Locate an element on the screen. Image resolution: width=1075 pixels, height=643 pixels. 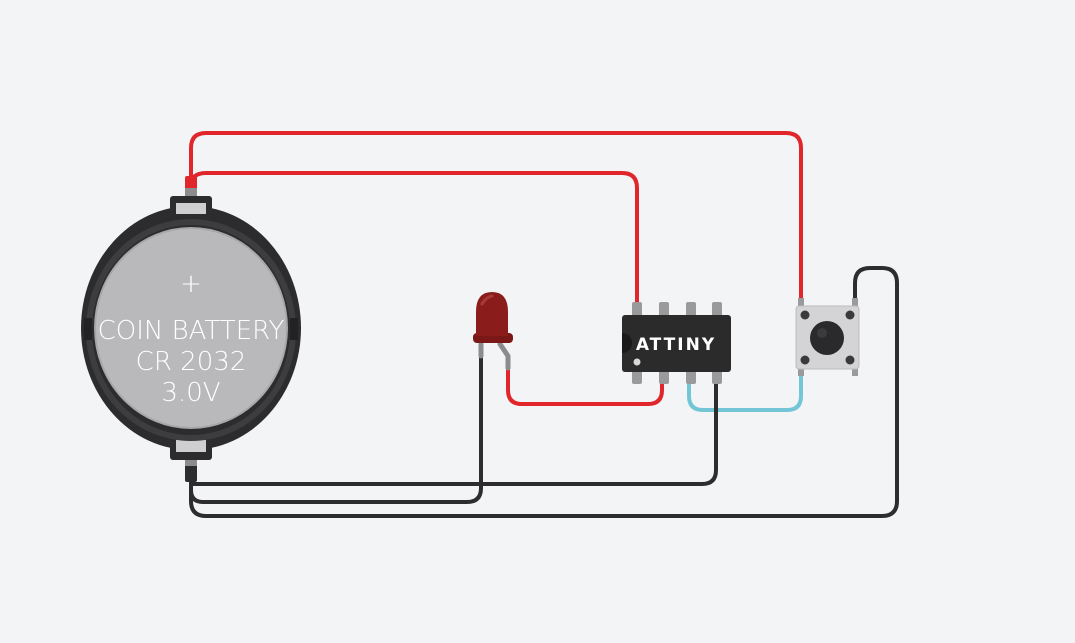
chip-body is located at coordinates (676, 343).